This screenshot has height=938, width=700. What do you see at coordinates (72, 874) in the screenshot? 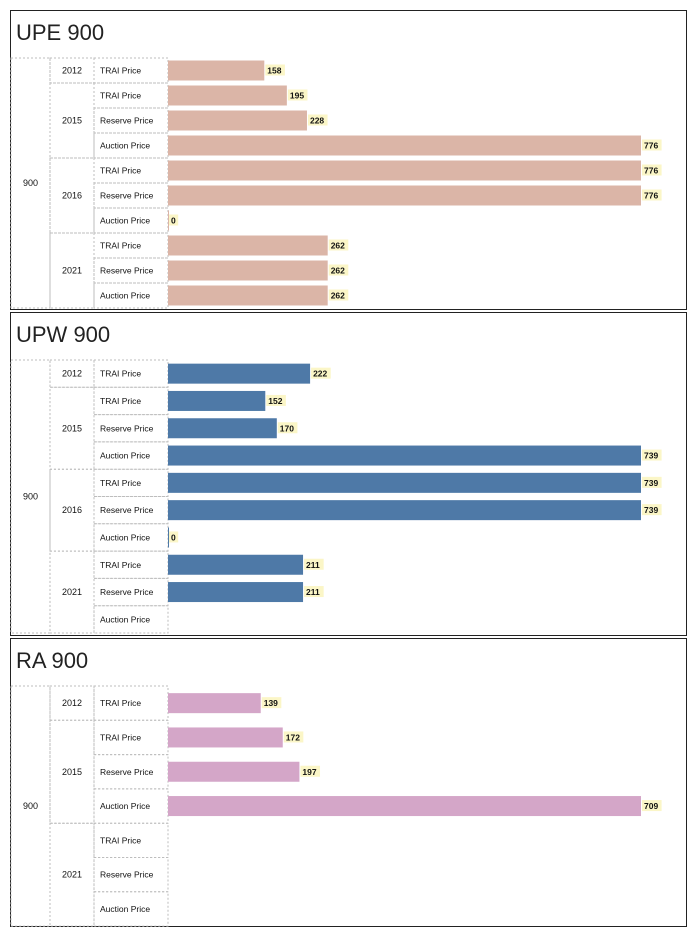
I see `year-cell` at bounding box center [72, 874].